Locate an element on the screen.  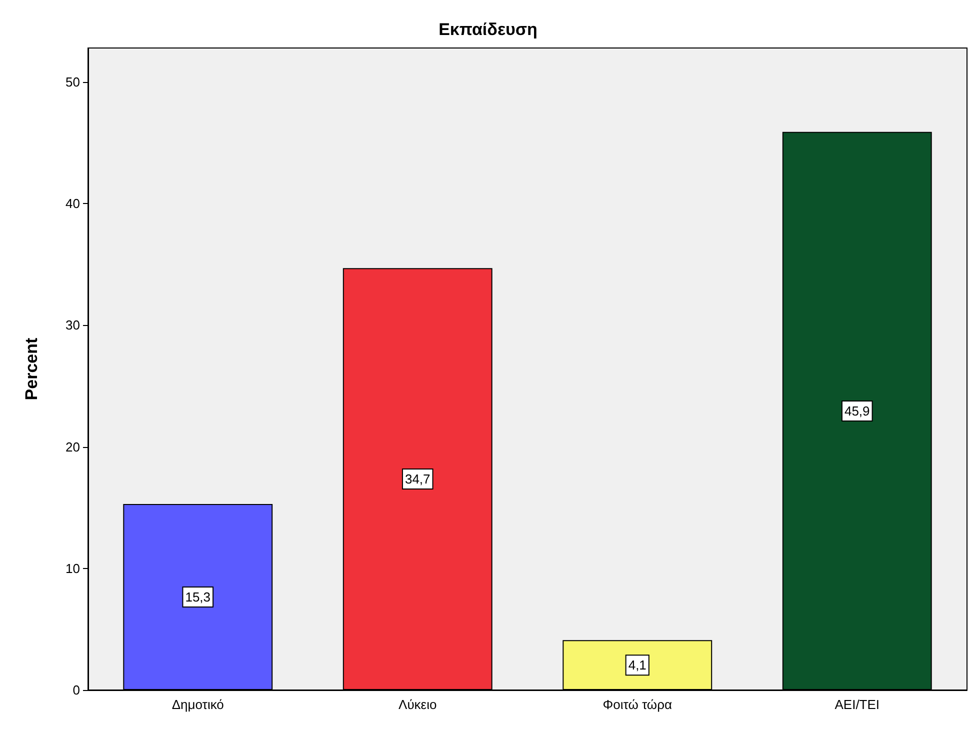
y-axis-title: Percent is located at coordinates (31, 368).